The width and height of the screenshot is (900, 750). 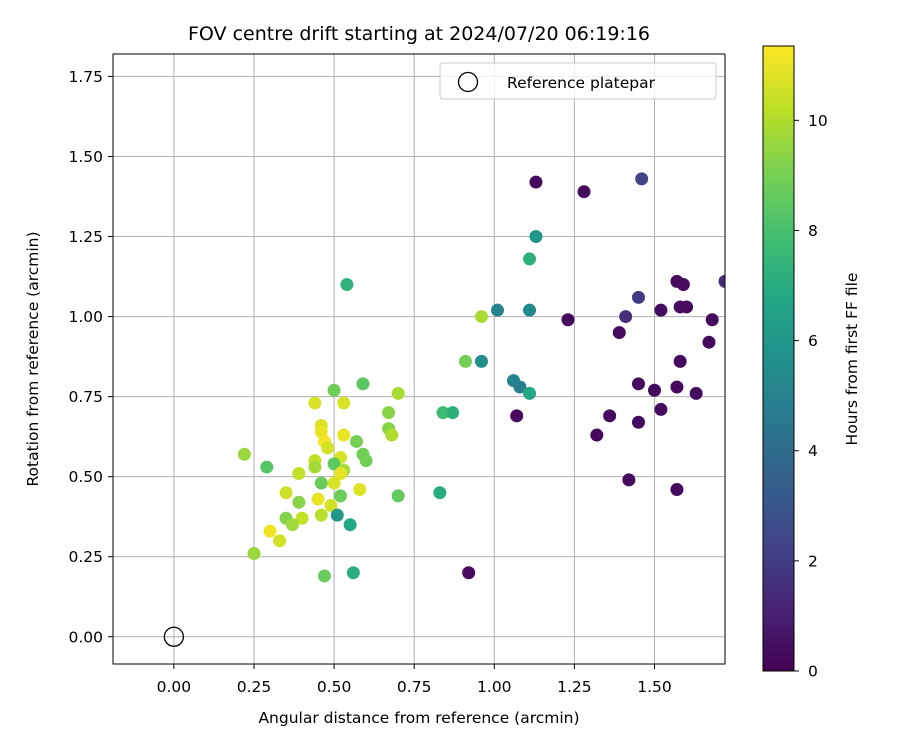 I want to click on x-tick-label: 0.00, so click(x=174, y=687).